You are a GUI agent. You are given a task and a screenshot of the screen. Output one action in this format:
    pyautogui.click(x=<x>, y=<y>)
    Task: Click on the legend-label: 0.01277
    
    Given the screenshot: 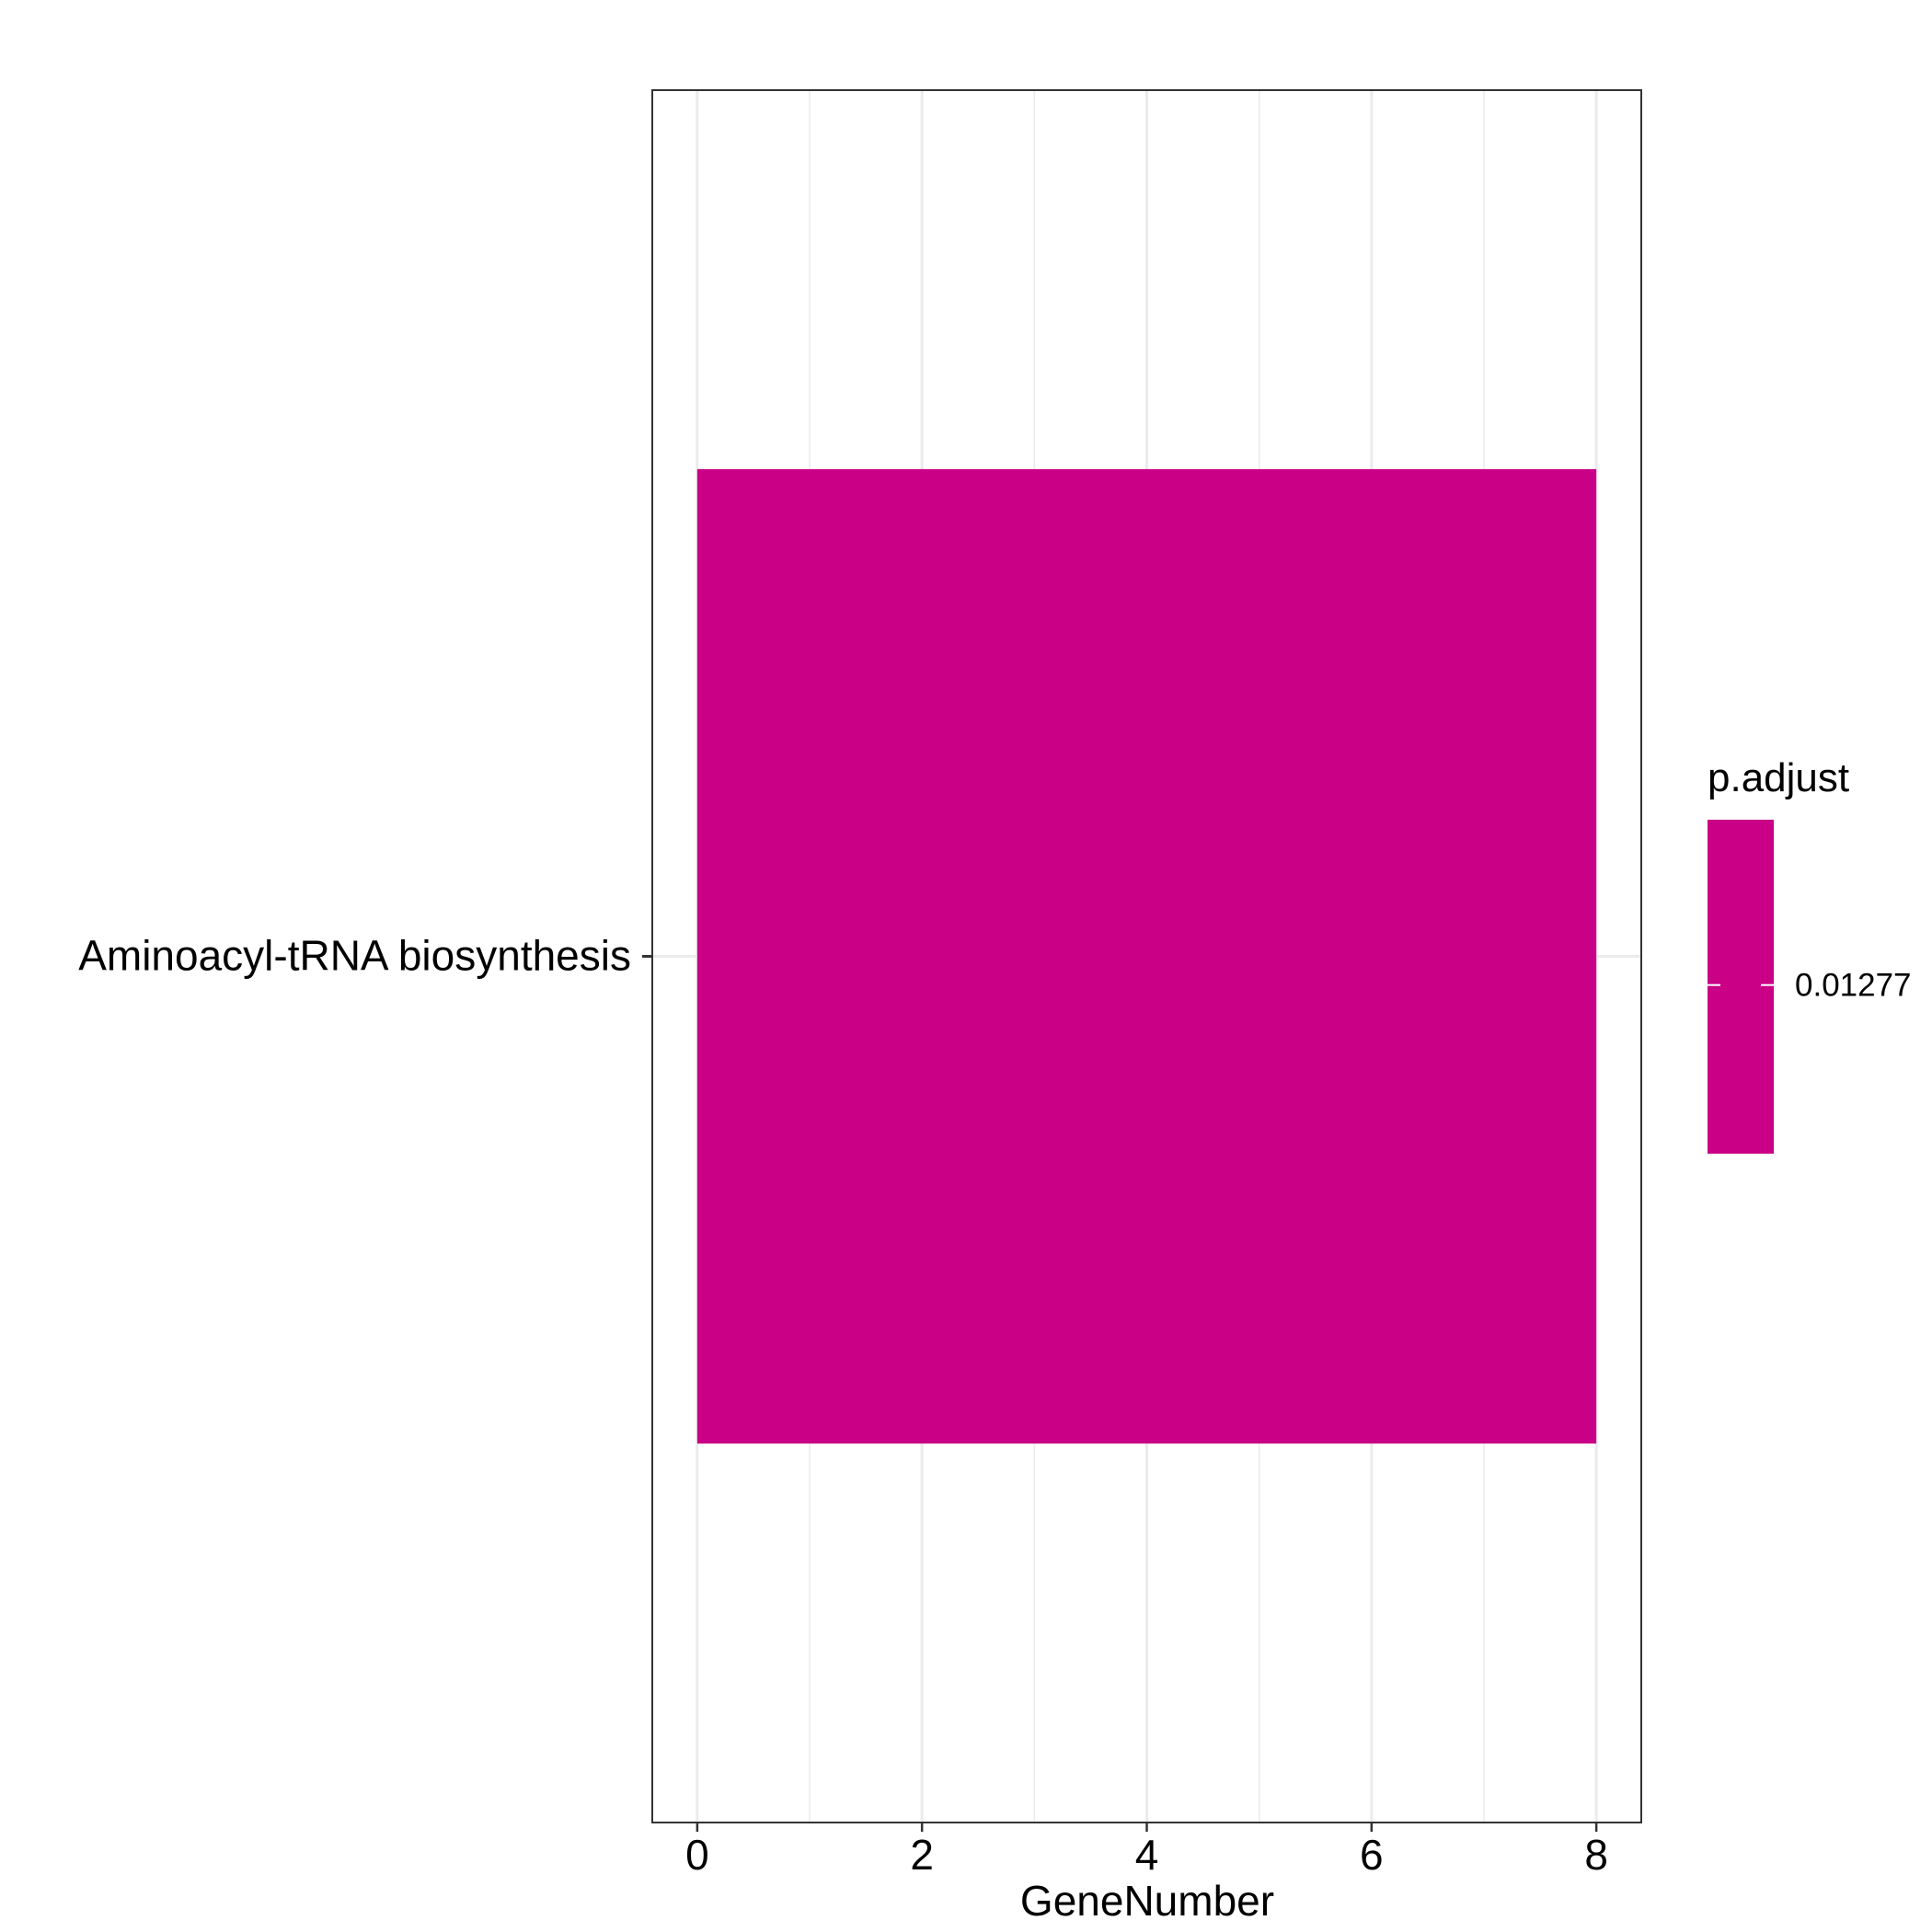 What is the action you would take?
    pyautogui.click(x=1853, y=986)
    